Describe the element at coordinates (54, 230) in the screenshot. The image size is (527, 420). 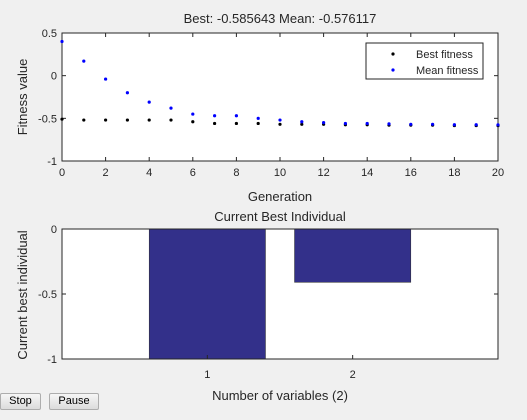
I see `best-individual-y-tick-label: 0` at that location.